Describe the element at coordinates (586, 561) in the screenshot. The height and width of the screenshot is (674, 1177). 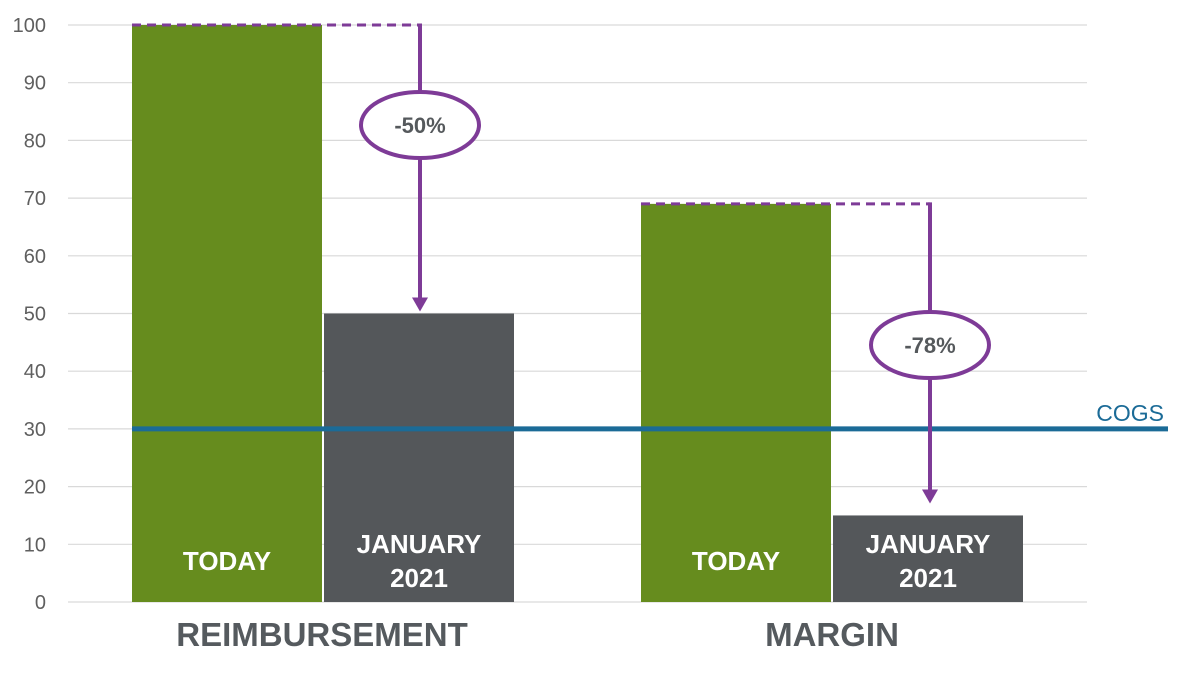
I see `bar-labels: TODAY JANUARY 2021 TODAY JANUARY 2021` at that location.